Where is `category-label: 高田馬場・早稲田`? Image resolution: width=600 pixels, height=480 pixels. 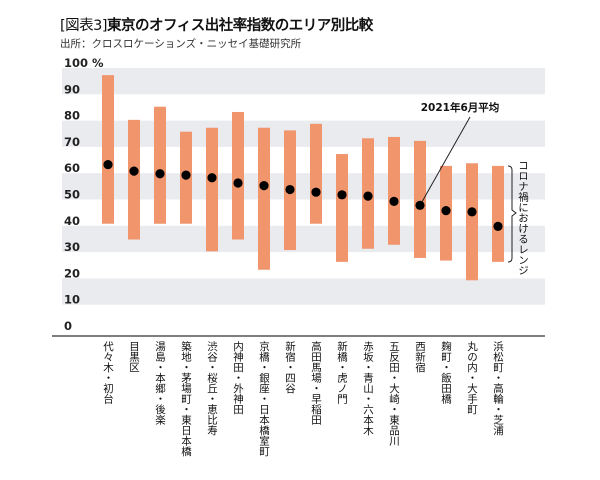 category-label: 高田馬場・早稲田 is located at coordinates (316, 383).